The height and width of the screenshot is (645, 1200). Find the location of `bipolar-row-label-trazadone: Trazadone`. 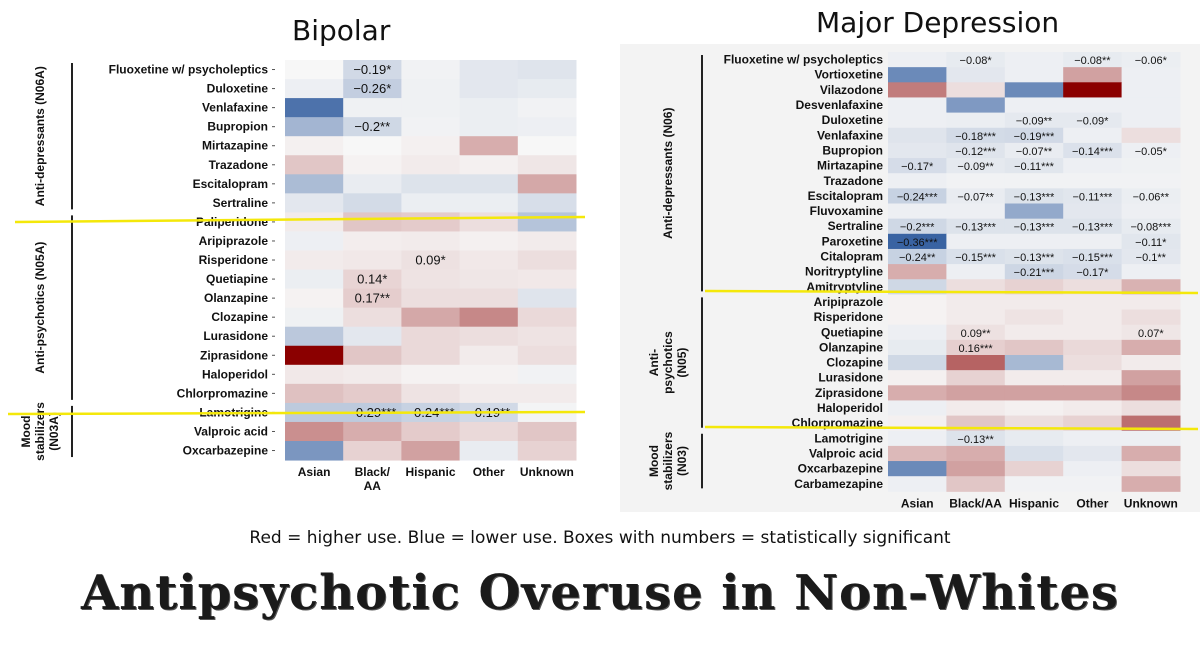

bipolar-row-label-trazadone: Trazadone is located at coordinates (239, 165).